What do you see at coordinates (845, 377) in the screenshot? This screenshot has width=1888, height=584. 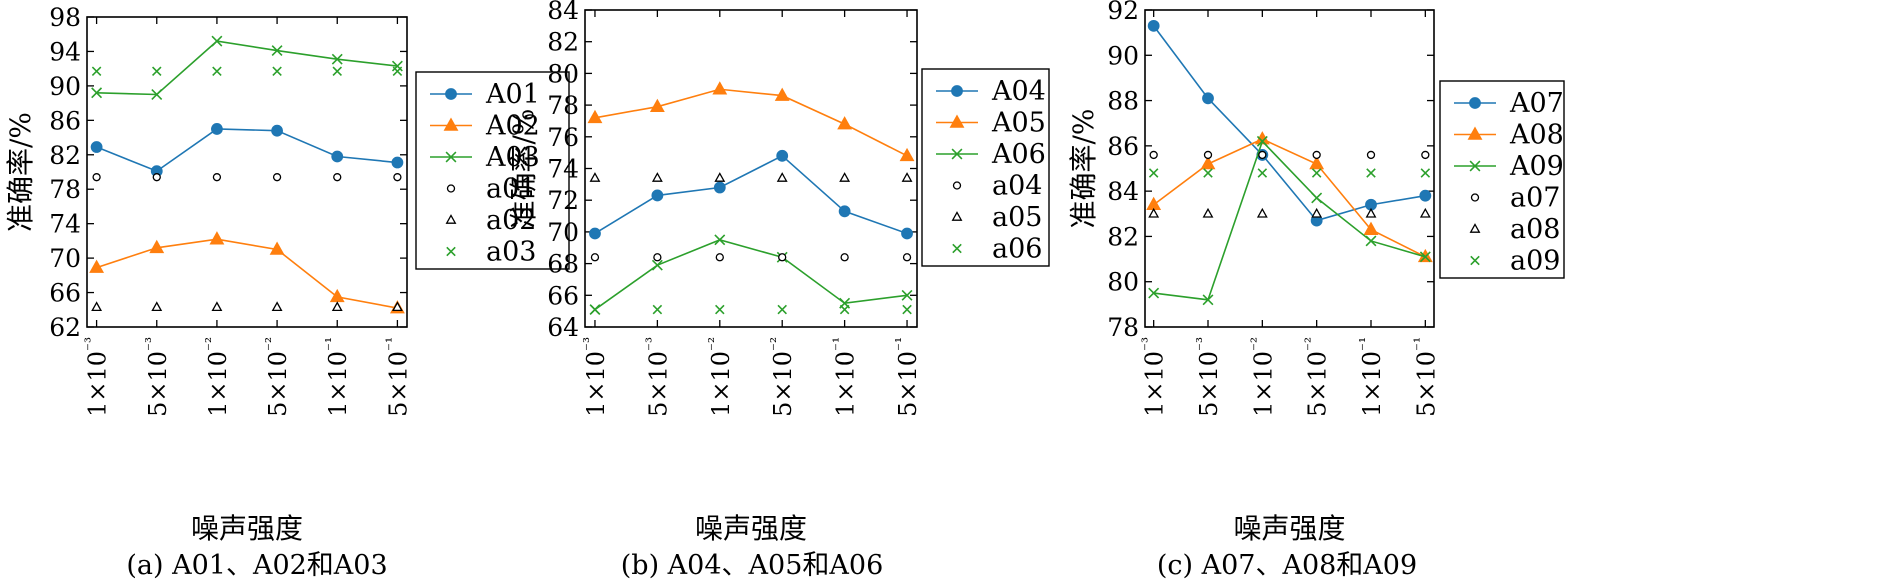 I see `x-tick-label: 1×10⁻¹` at bounding box center [845, 377].